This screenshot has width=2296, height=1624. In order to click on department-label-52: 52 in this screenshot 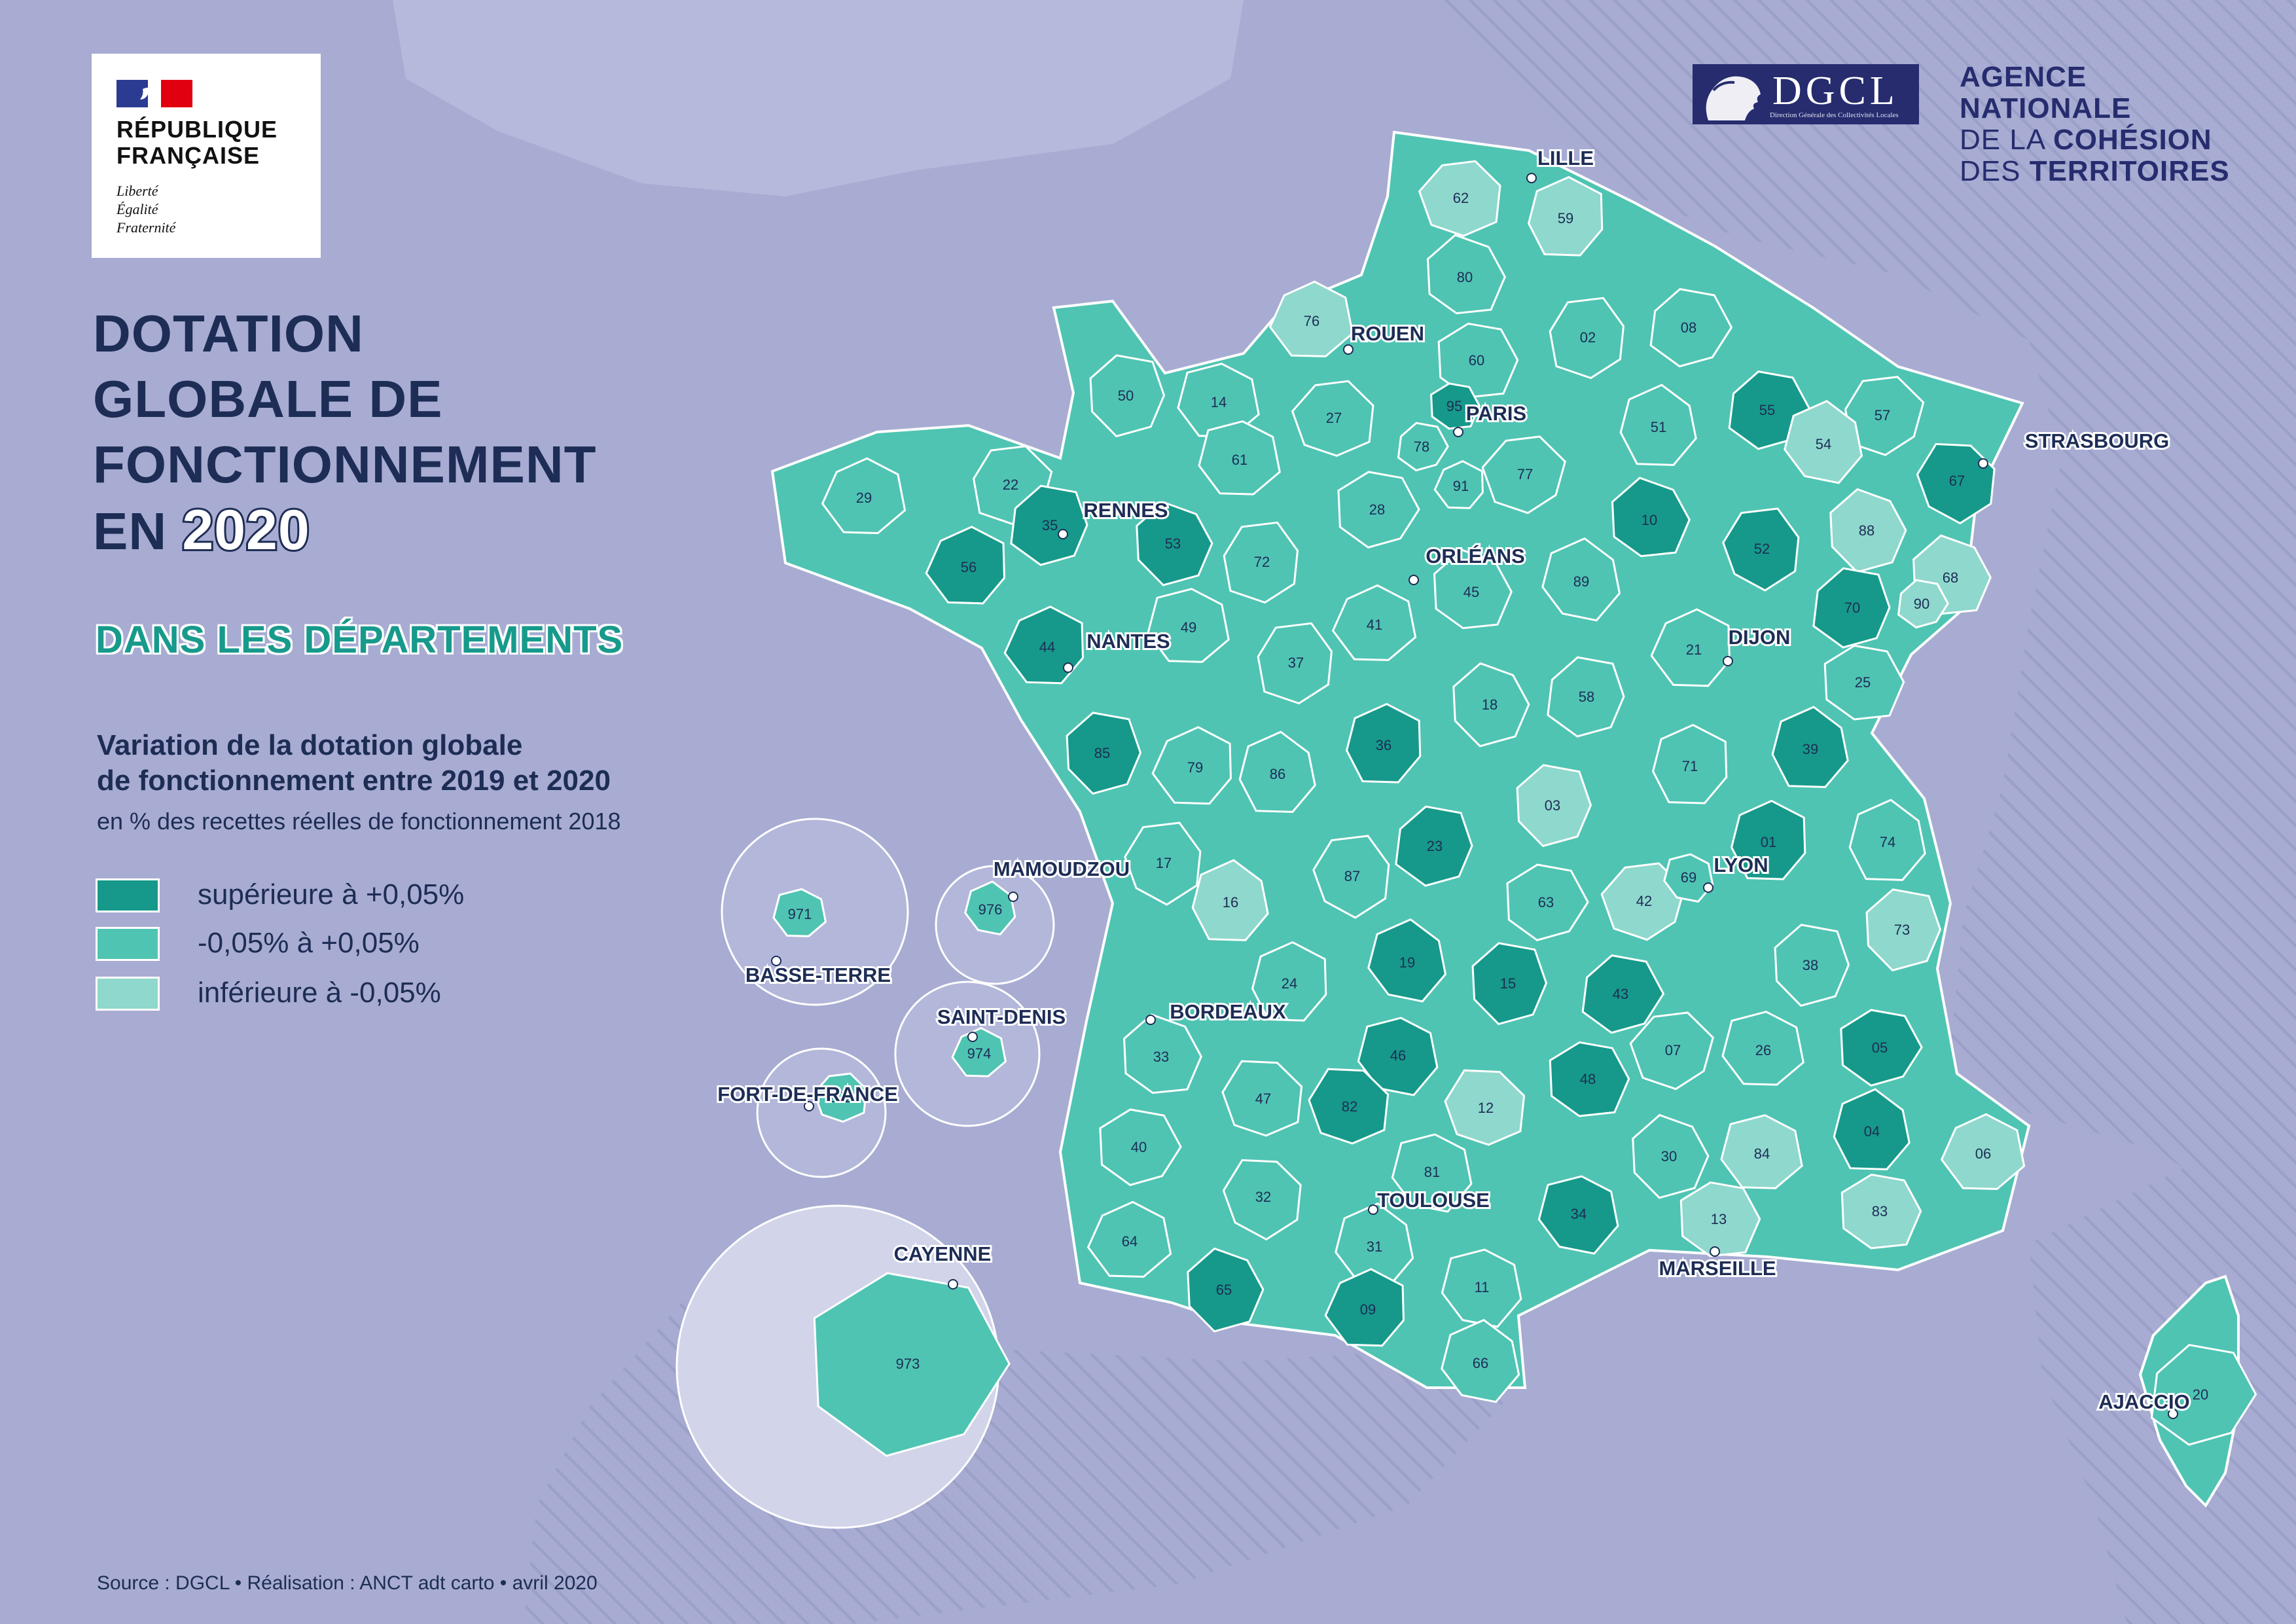, I will do `click(1762, 549)`.